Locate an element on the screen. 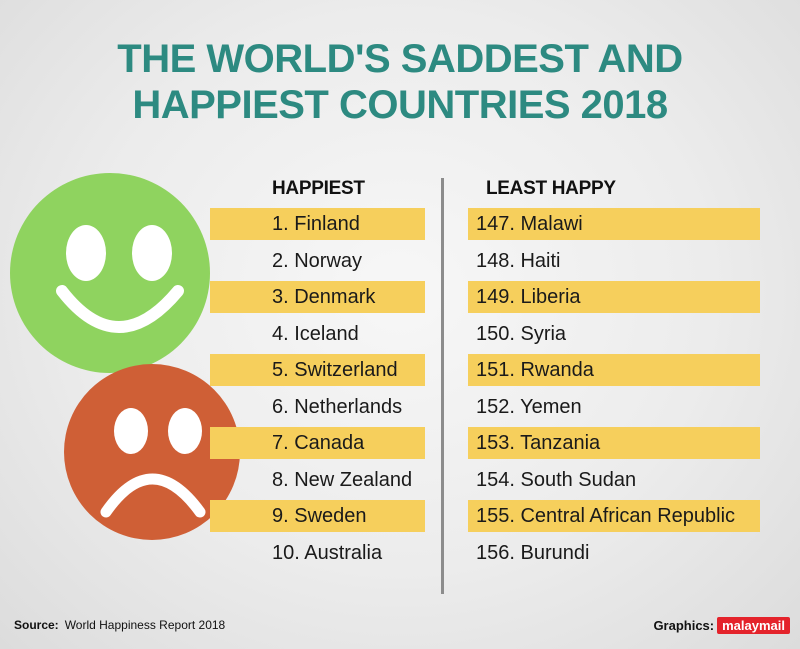  smiley-face-icon is located at coordinates (110, 273).